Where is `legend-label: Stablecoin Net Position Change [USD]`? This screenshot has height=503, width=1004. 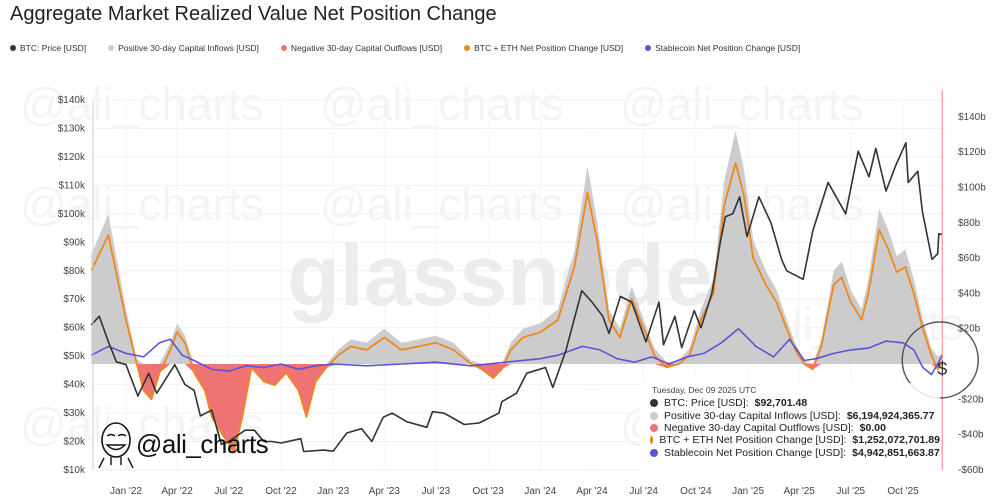
legend-label: Stablecoin Net Position Change [USD] is located at coordinates (728, 48).